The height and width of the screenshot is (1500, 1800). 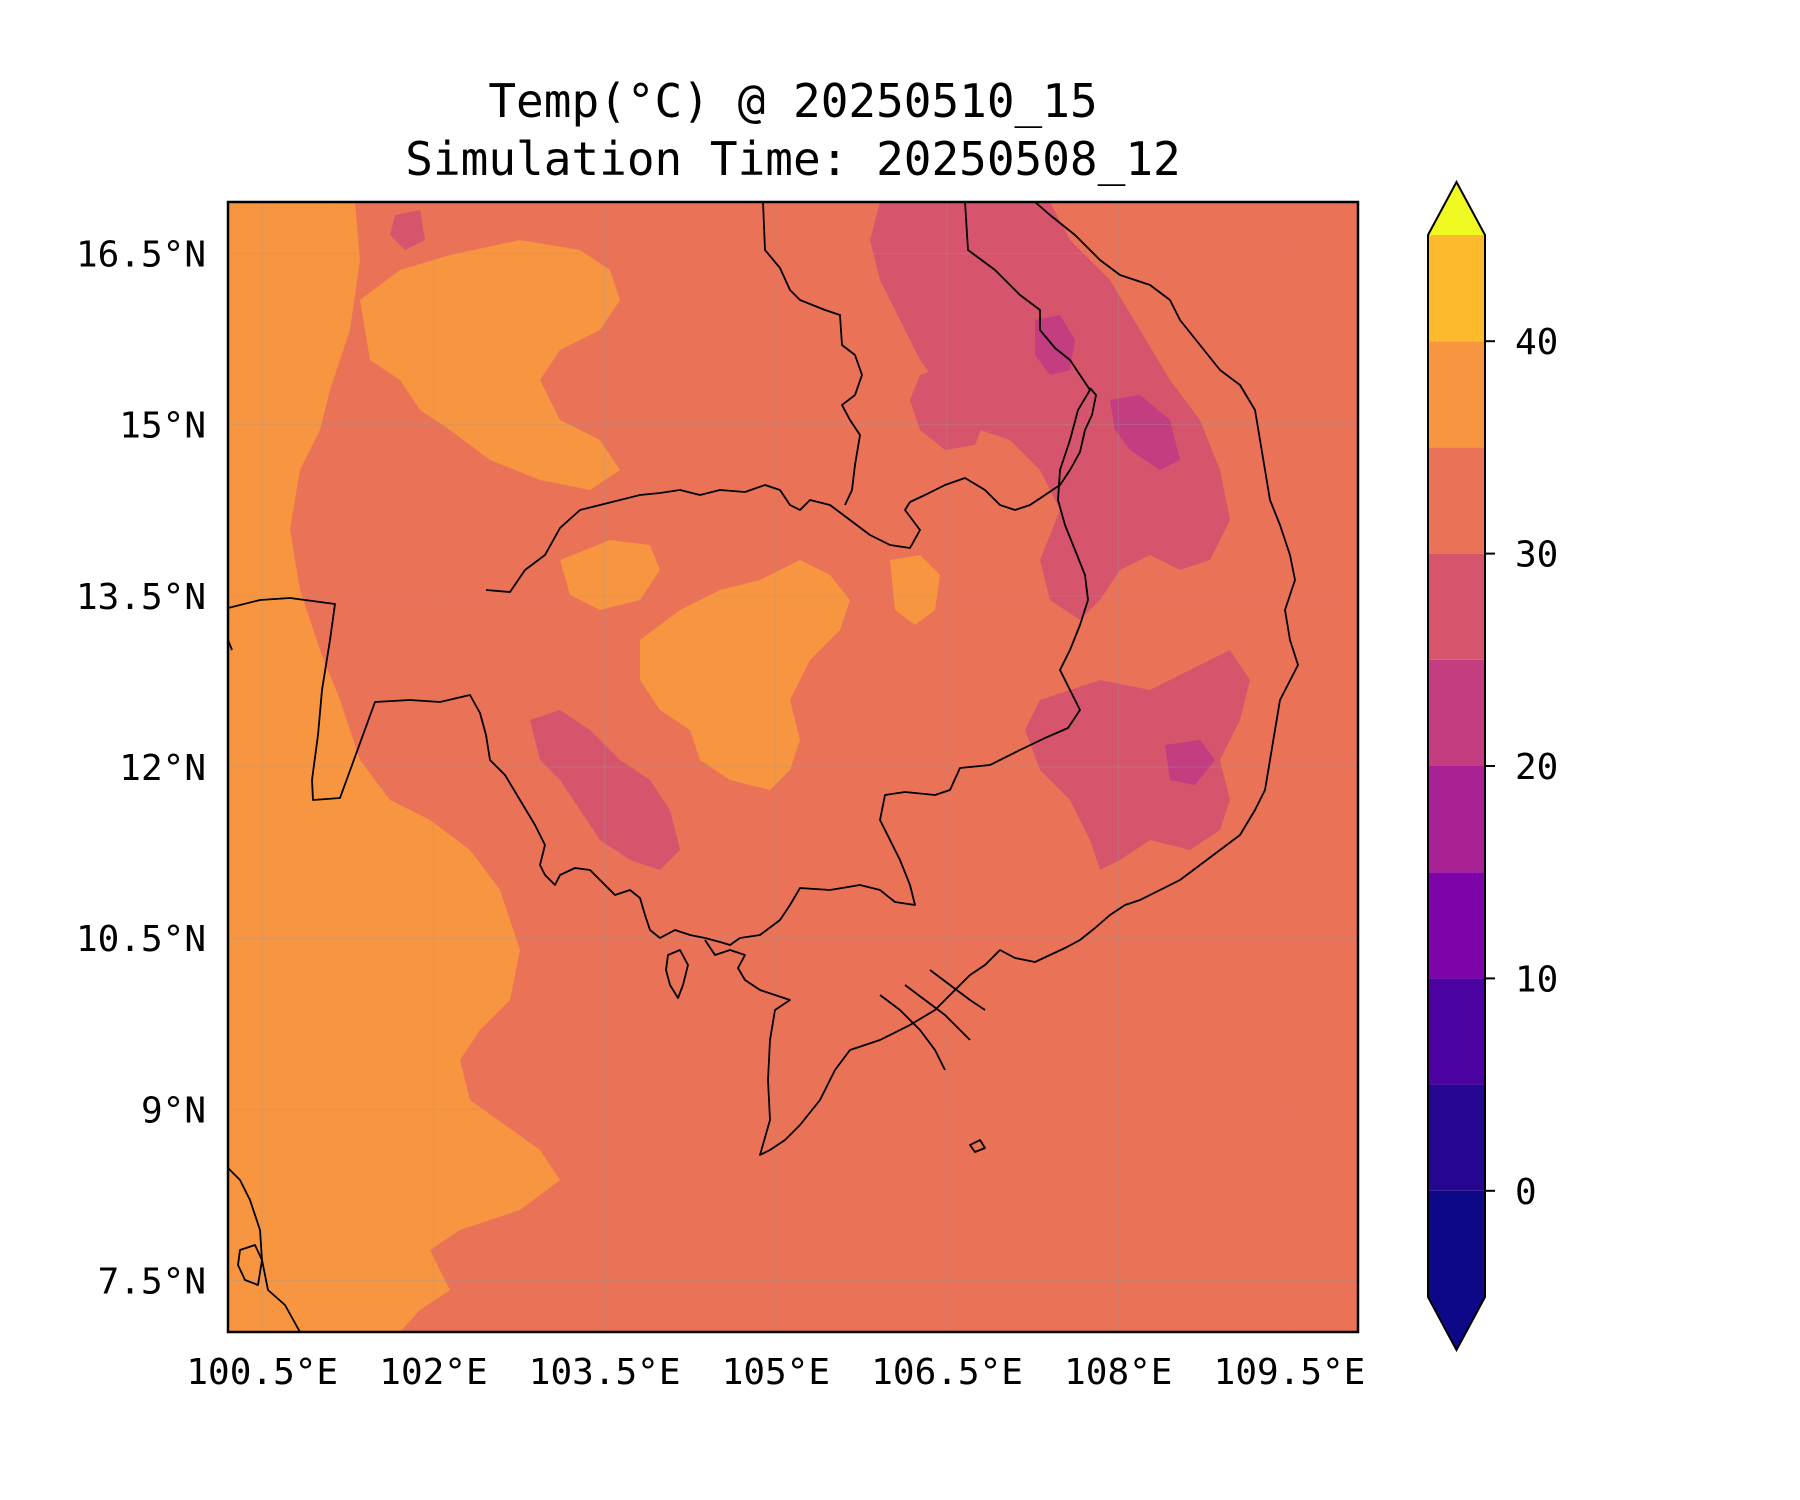 I want to click on x-tick-label: 102°E, so click(x=433, y=1372).